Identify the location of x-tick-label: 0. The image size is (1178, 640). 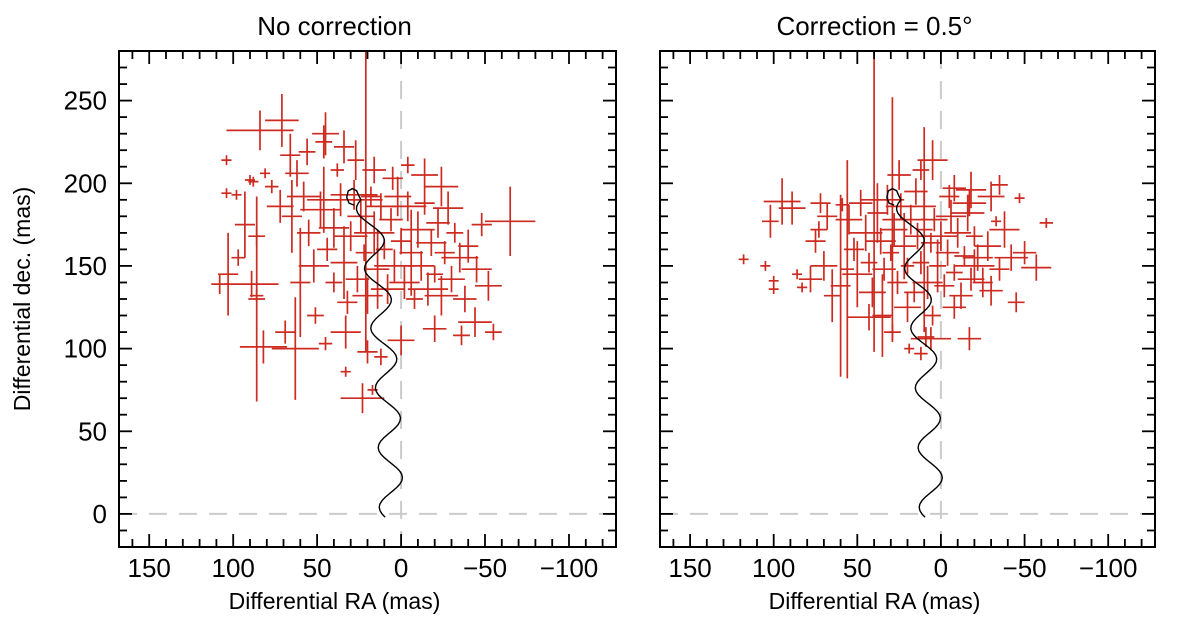
(401, 568).